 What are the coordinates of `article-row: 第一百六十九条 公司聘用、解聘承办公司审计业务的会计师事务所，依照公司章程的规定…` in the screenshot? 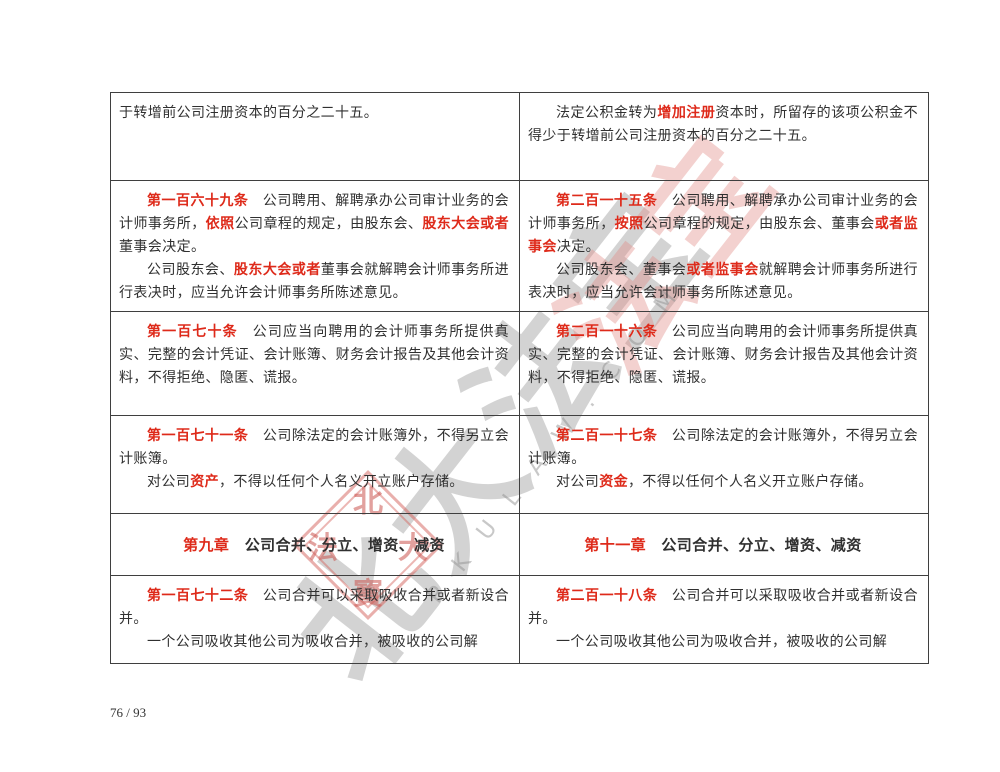 It's located at (519, 246).